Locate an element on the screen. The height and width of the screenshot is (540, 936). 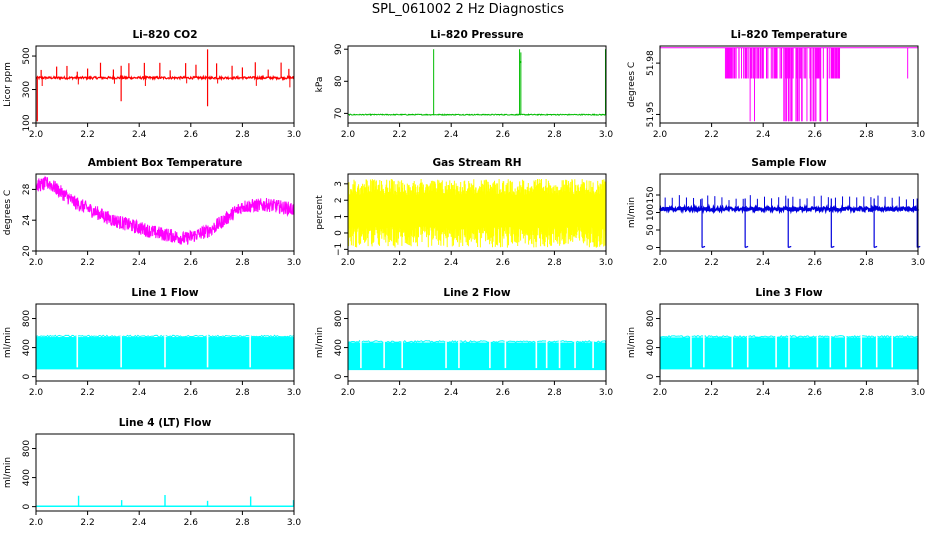
y-tick-label: 28 is located at coordinates (27, 189).